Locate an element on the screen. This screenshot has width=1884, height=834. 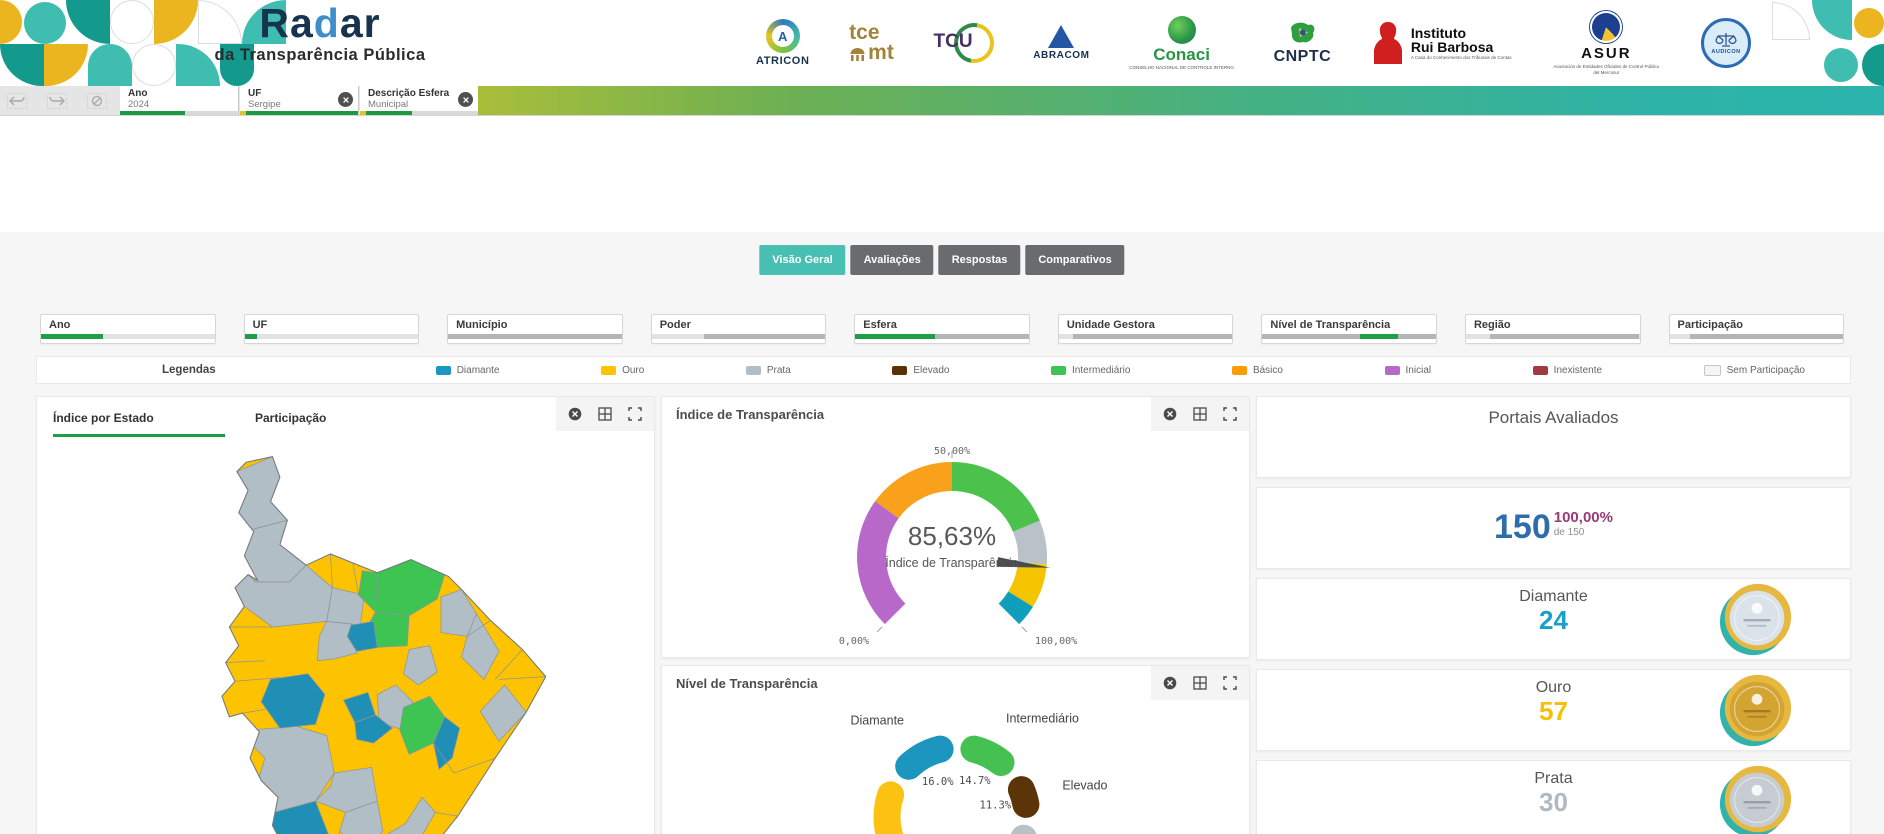
kpi-percent: 100,00% is located at coordinates (1583, 517).